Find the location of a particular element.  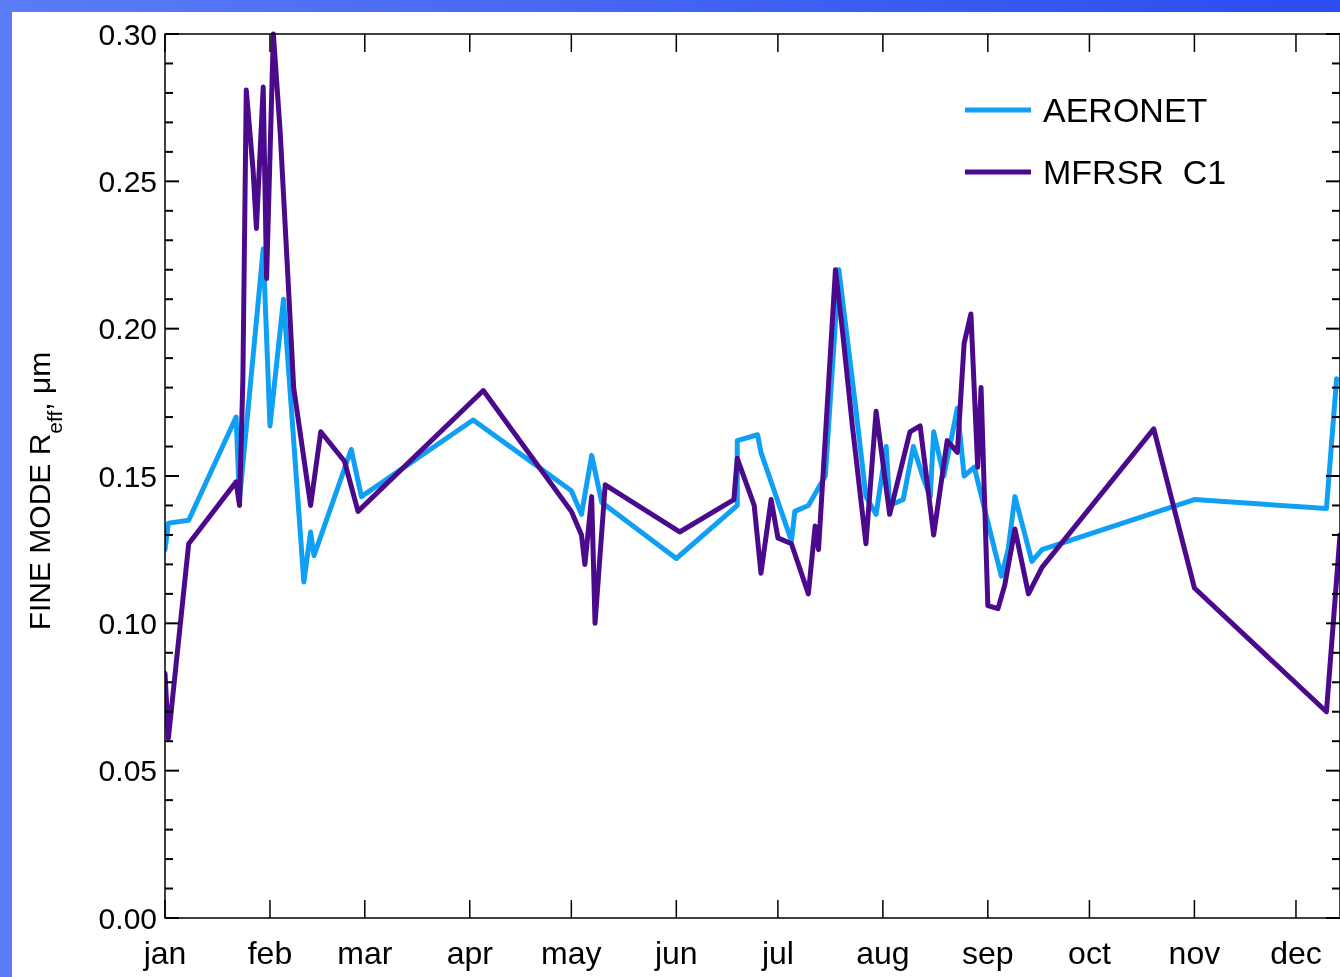

y-tick-label: 0.30 is located at coordinates (127, 34).